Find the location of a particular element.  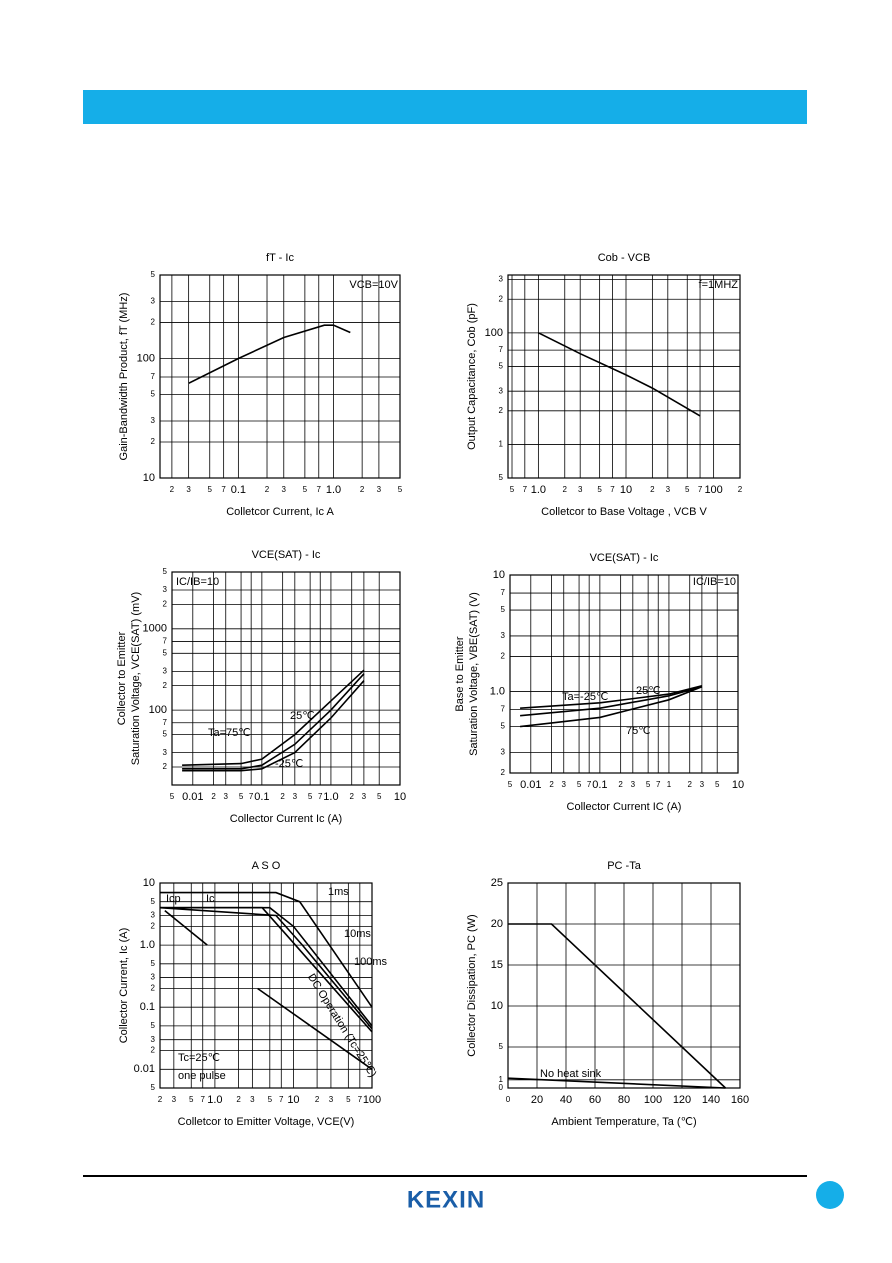

page-badge is located at coordinates (830, 1195).